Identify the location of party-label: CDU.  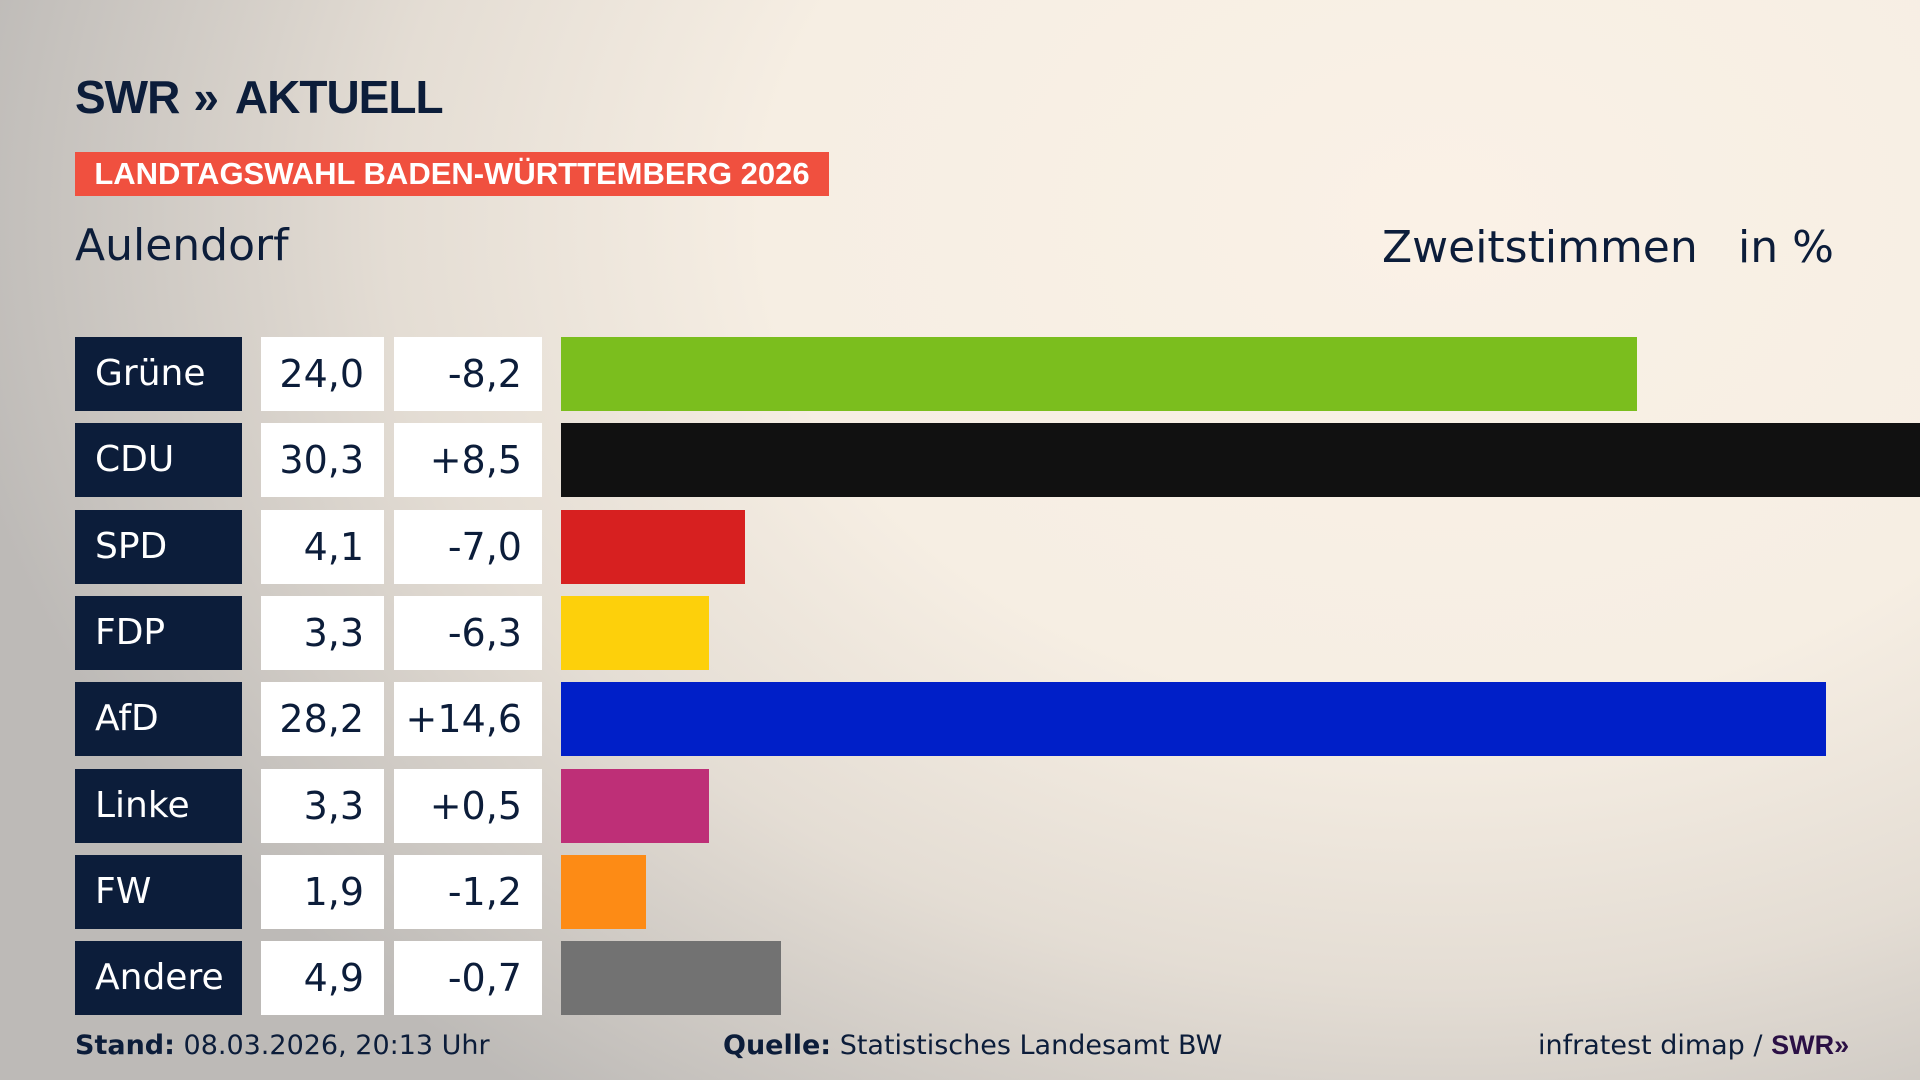
(158, 460).